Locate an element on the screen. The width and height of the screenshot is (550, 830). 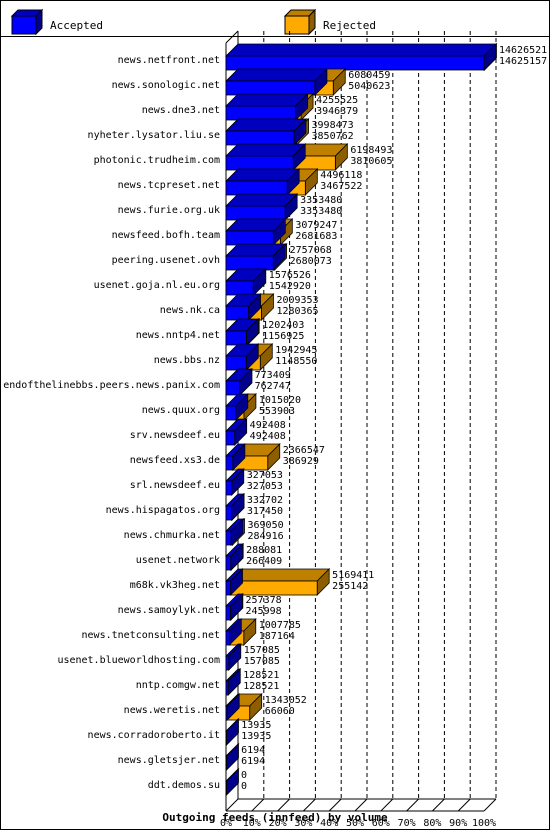
value-label-total: 13935 is located at coordinates (256, 725).